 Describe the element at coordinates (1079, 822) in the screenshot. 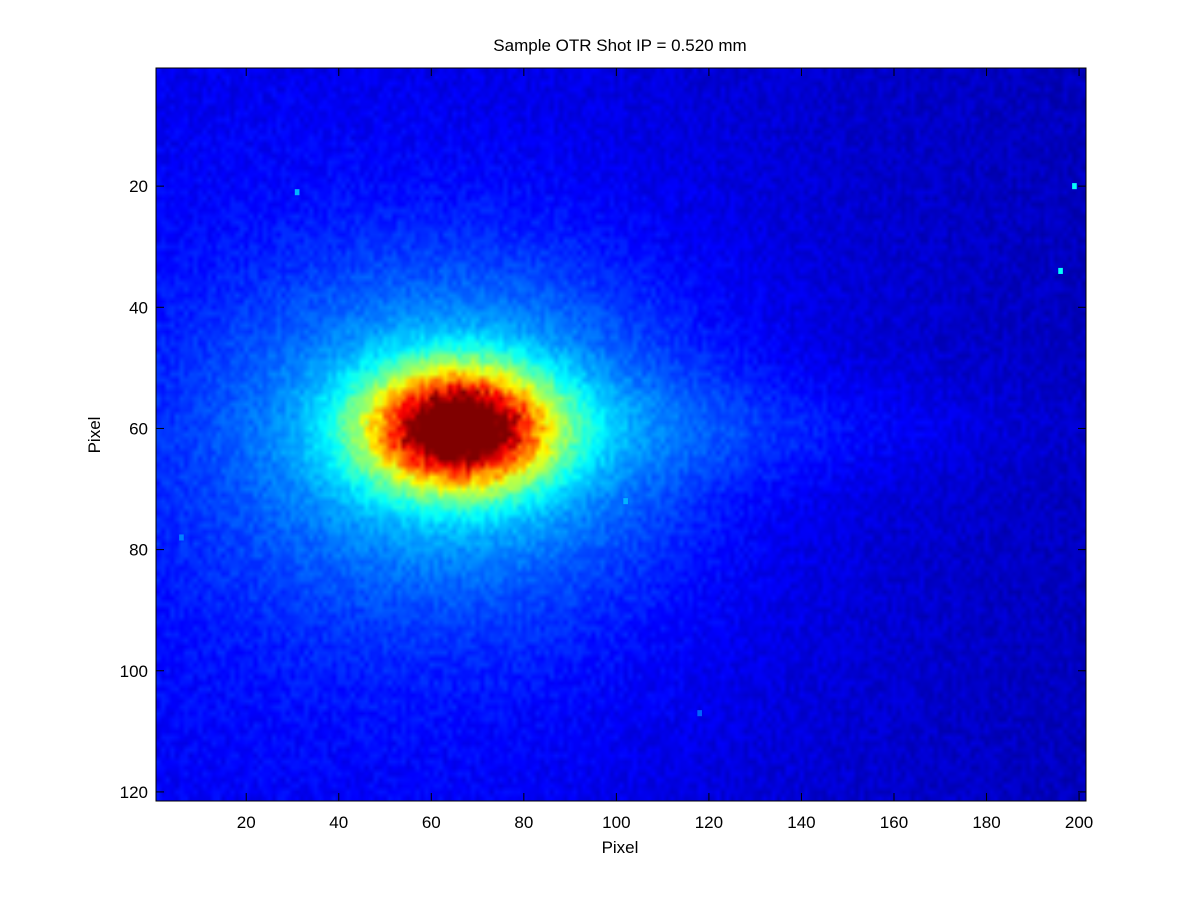

I see `x-tick-label: 200` at that location.